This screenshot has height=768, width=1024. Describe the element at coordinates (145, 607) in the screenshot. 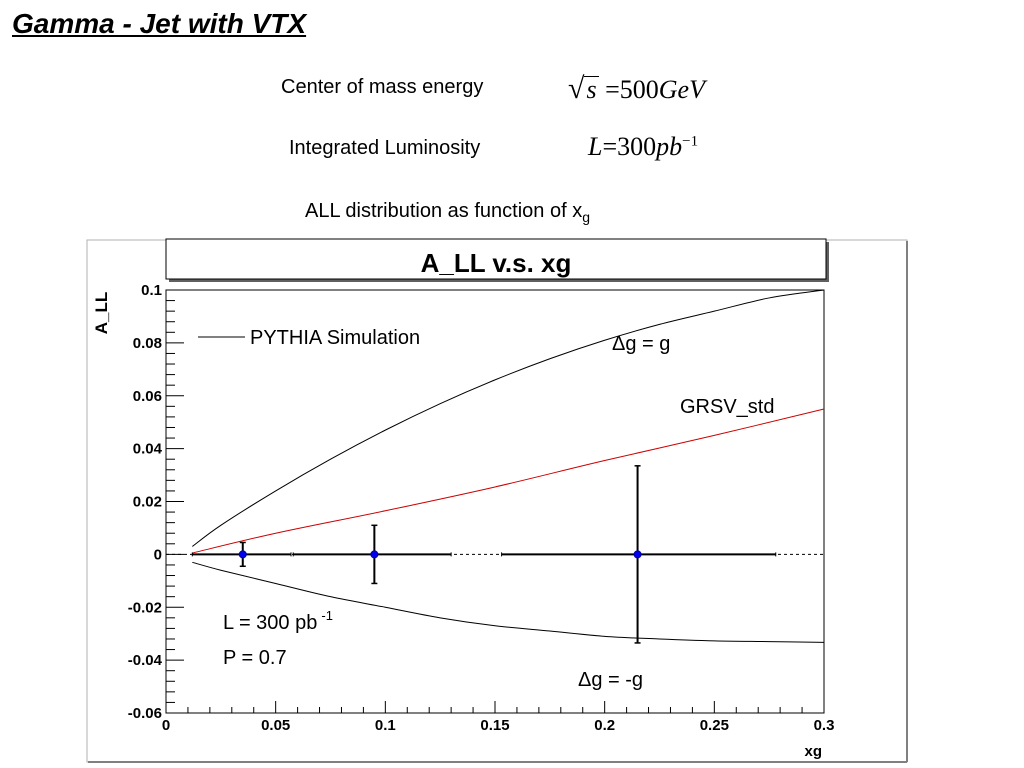

I see `y-tick-label: -0.02` at that location.